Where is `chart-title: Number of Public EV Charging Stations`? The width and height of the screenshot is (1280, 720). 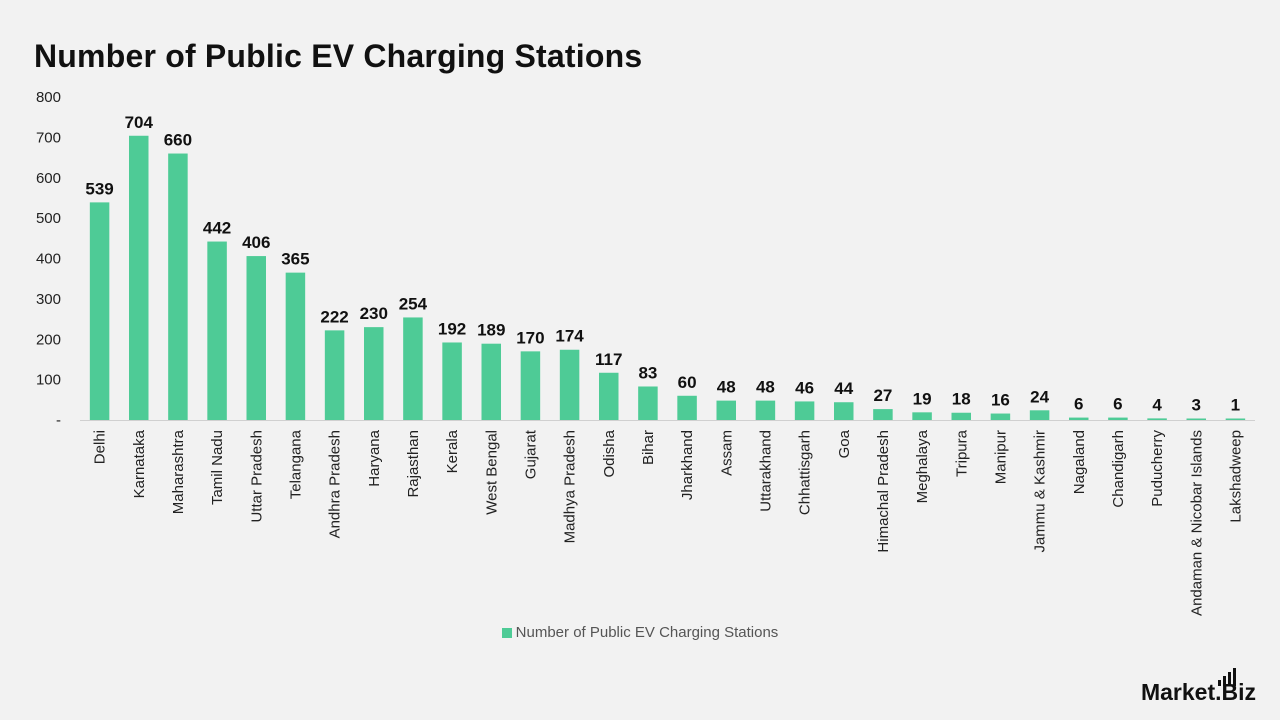
chart-title: Number of Public EV Charging Stations is located at coordinates (338, 56).